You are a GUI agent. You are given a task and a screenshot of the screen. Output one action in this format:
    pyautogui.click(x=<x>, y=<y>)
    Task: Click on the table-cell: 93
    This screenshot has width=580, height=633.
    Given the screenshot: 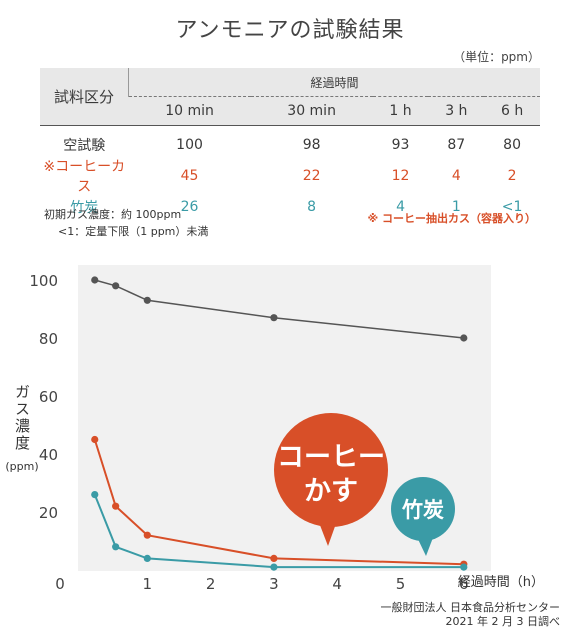 What is the action you would take?
    pyautogui.click(x=400, y=145)
    